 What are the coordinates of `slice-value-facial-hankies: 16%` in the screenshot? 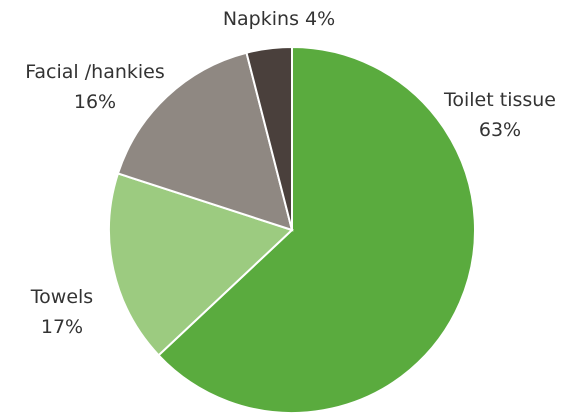 It's located at (95, 102).